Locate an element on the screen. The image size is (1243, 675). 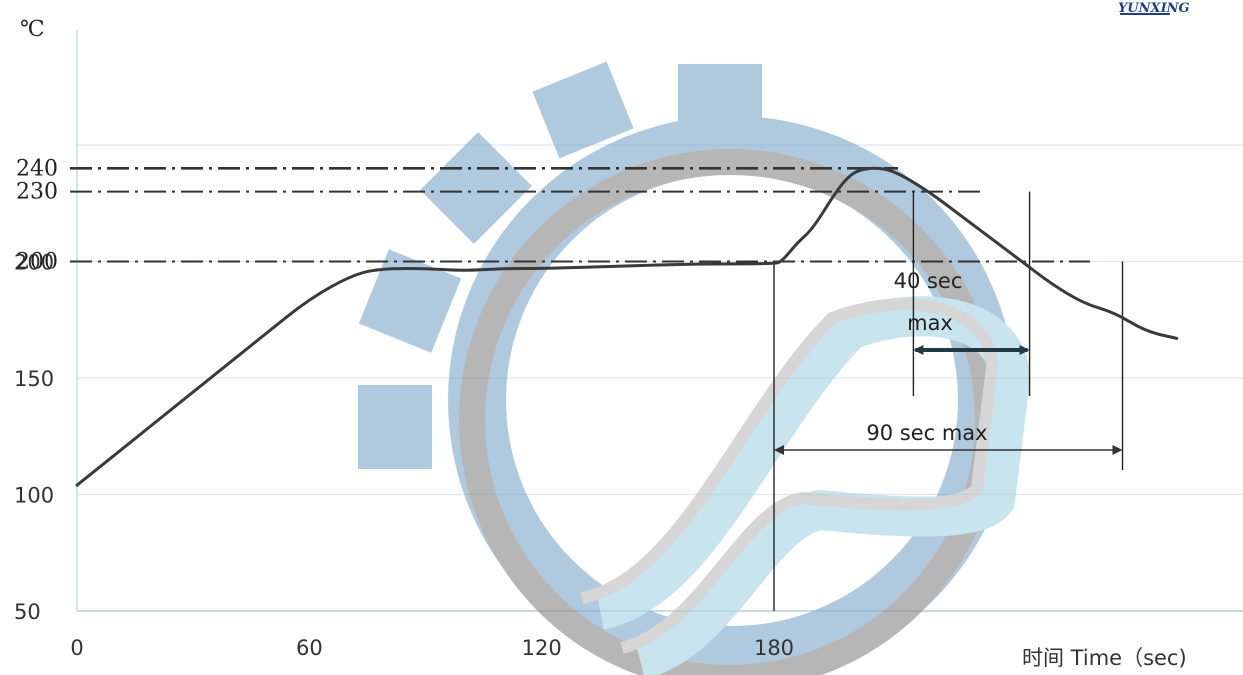
x-tick-label: 180 is located at coordinates (774, 648).